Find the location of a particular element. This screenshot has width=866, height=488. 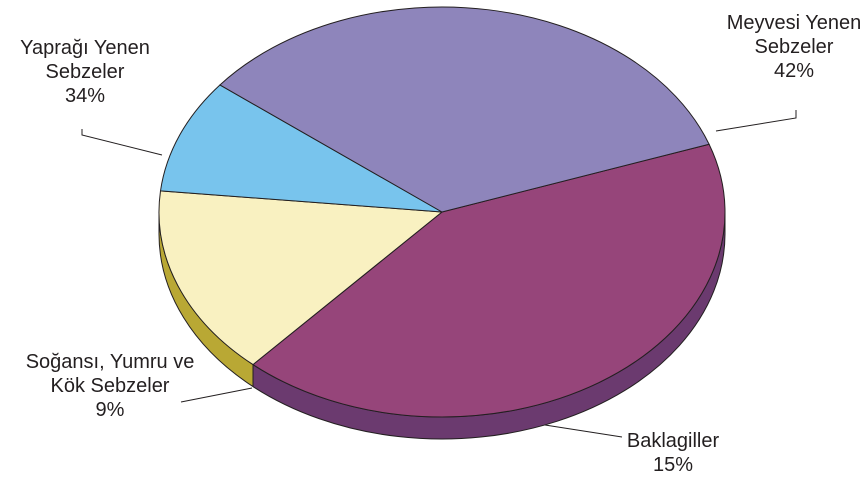

slice-label-yapragi-yenen-sebzeler: Yaprağı Yenen Sebzeler 34% is located at coordinates (85, 72).